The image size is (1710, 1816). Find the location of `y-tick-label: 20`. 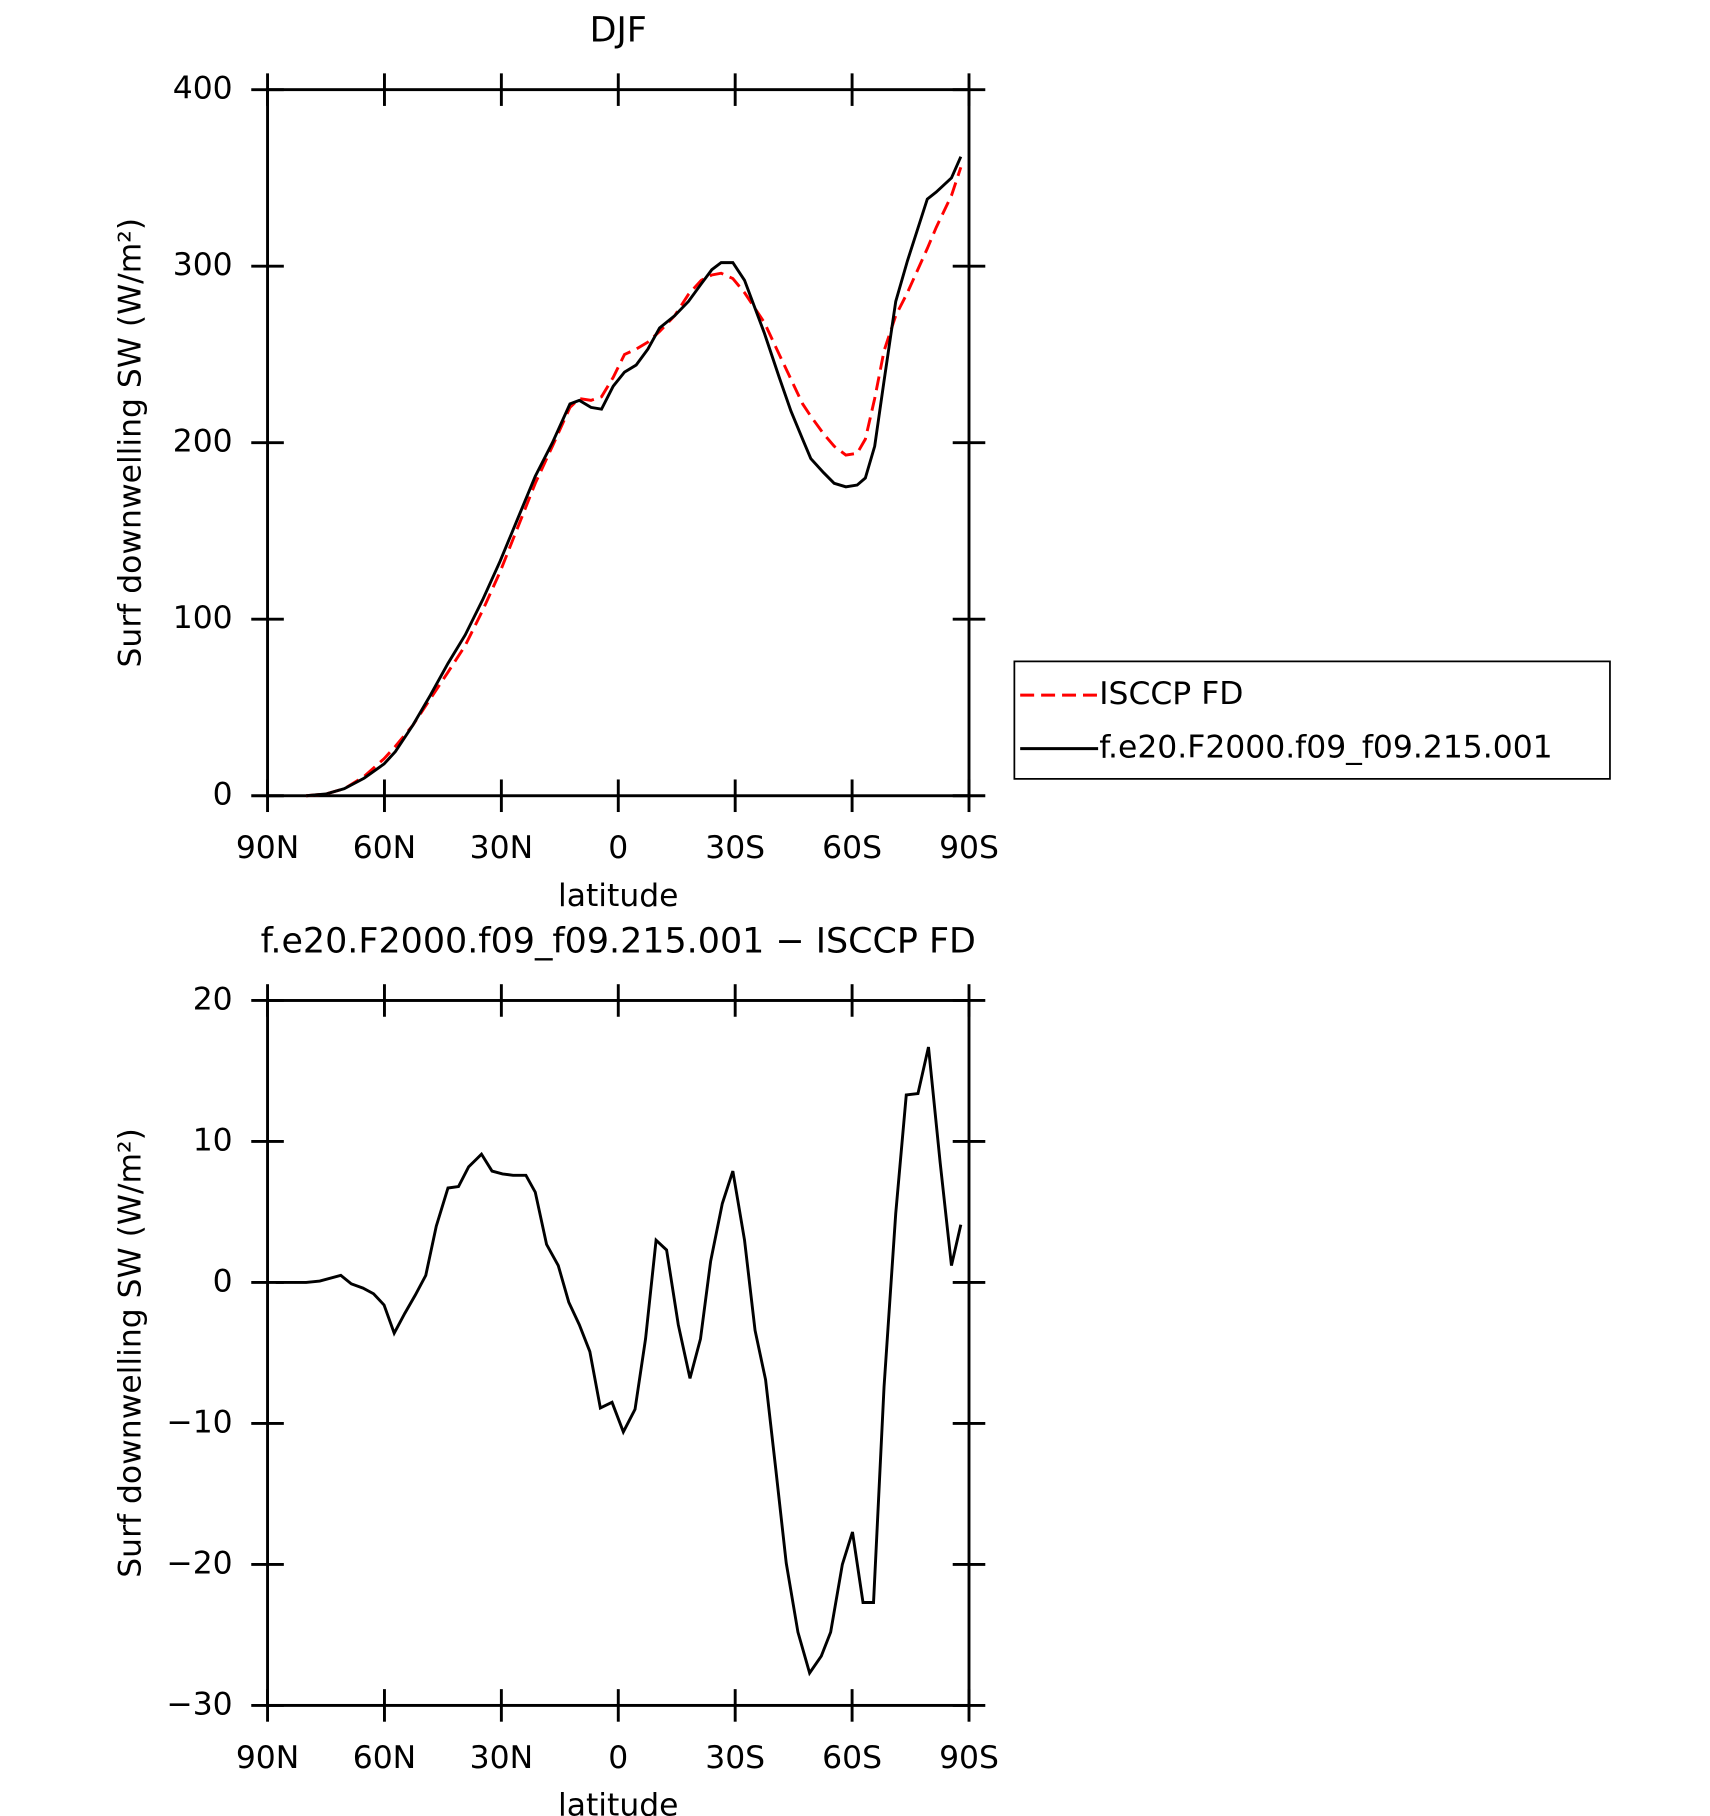

y-tick-label: 20 is located at coordinates (213, 999).